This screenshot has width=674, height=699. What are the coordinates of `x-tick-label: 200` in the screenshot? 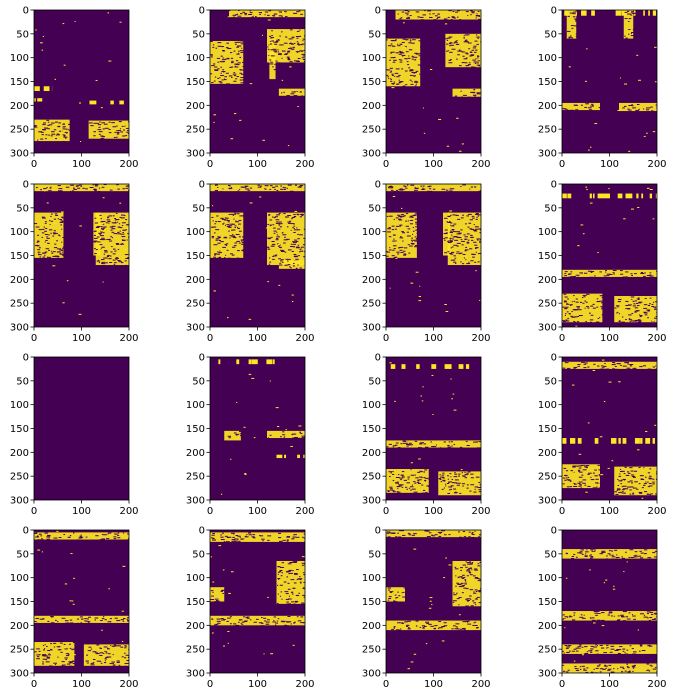 It's located at (656, 684).